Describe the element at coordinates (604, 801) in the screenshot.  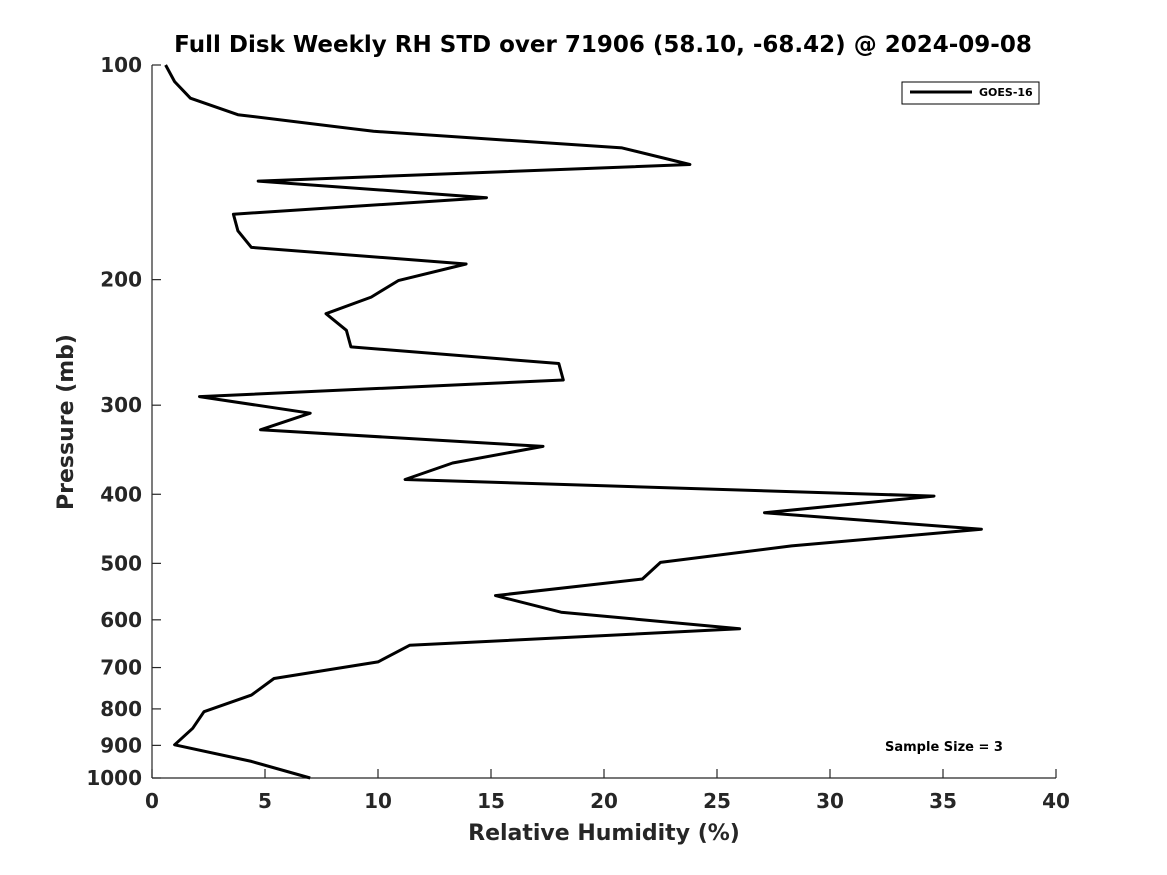
I see `x-tick-label: 20` at that location.